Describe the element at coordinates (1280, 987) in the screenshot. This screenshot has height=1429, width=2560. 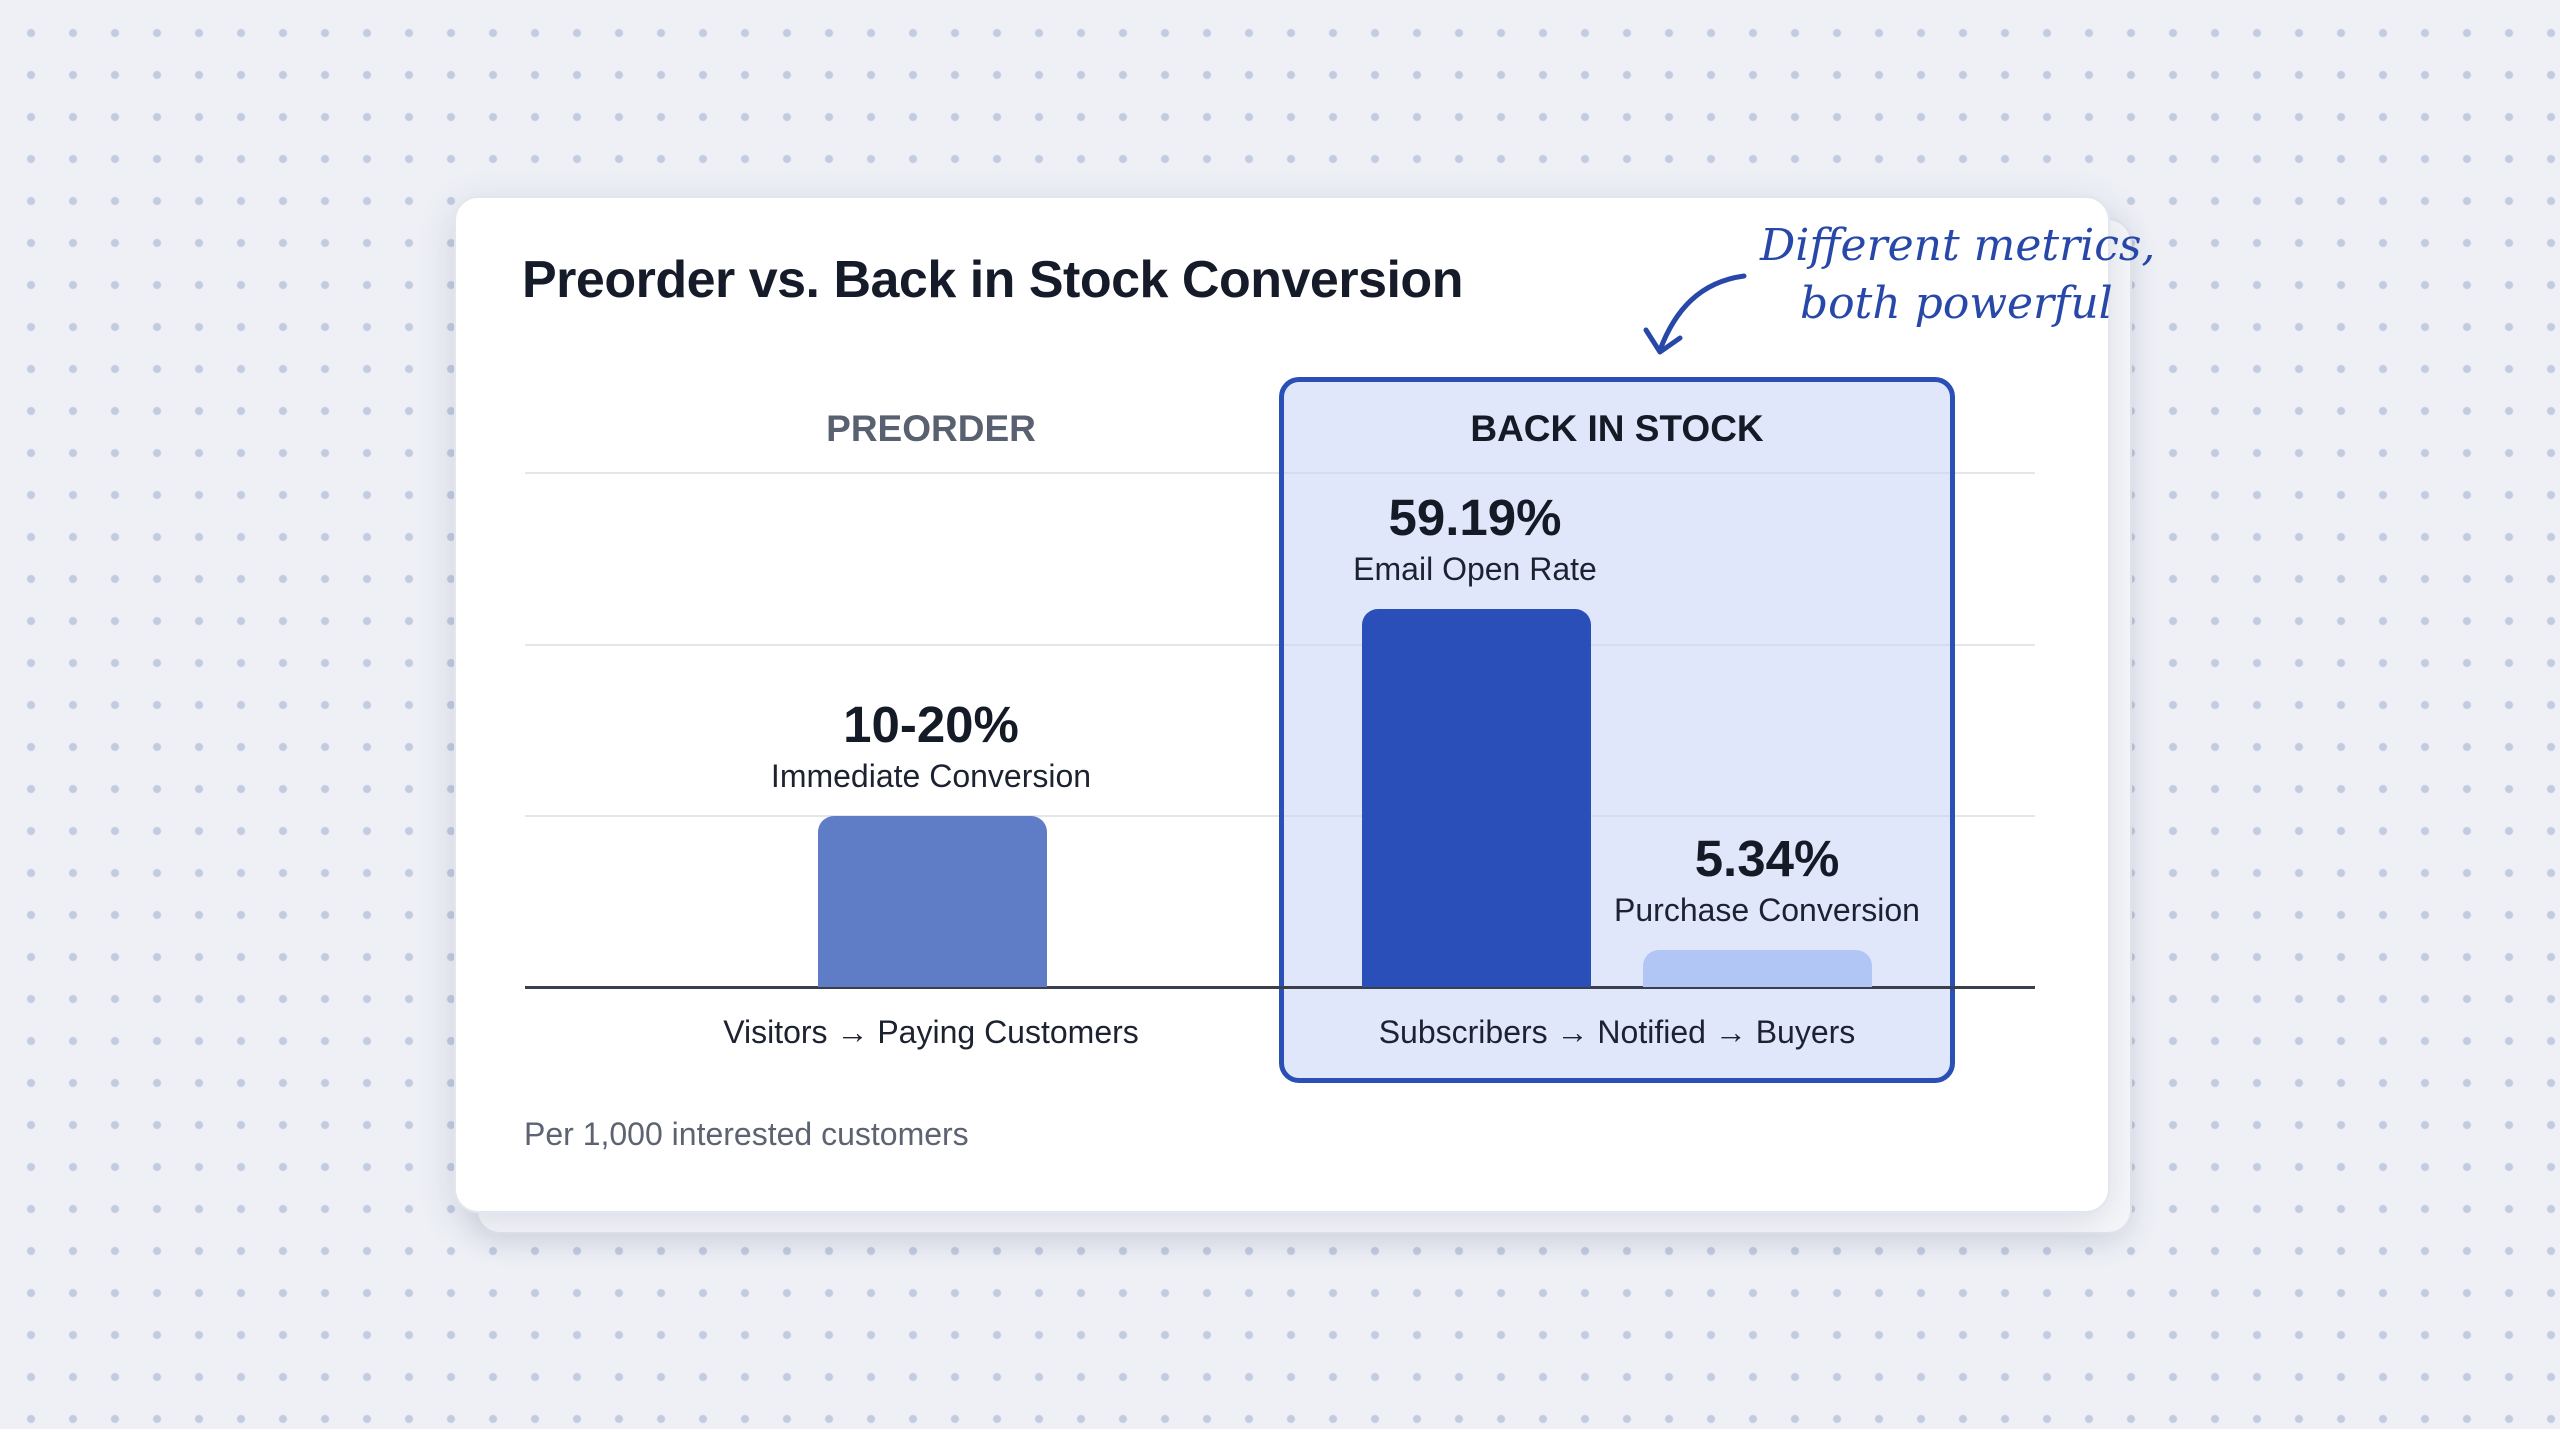
I see `x-axis-baseline` at that location.